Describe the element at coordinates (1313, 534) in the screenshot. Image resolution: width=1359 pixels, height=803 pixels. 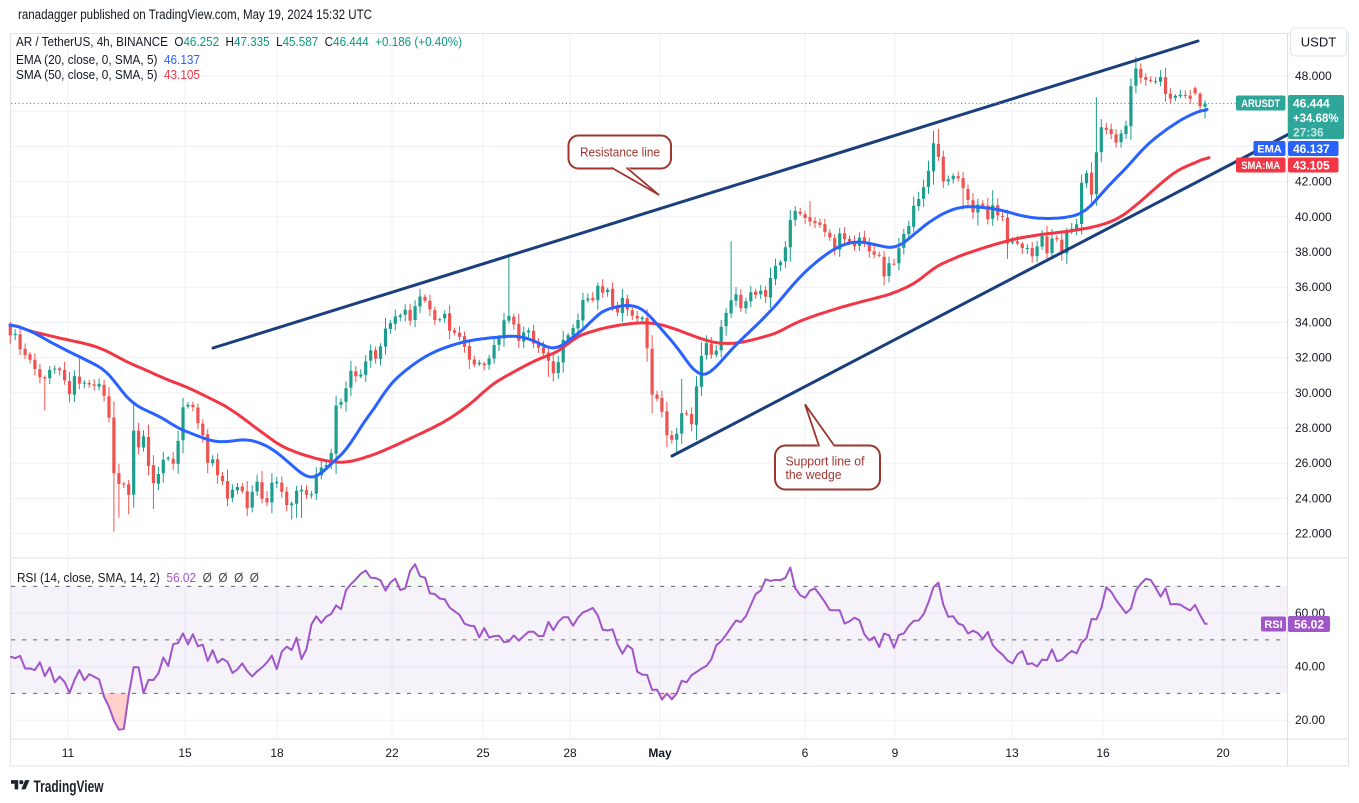
I see `svg-text: 22.000` at that location.